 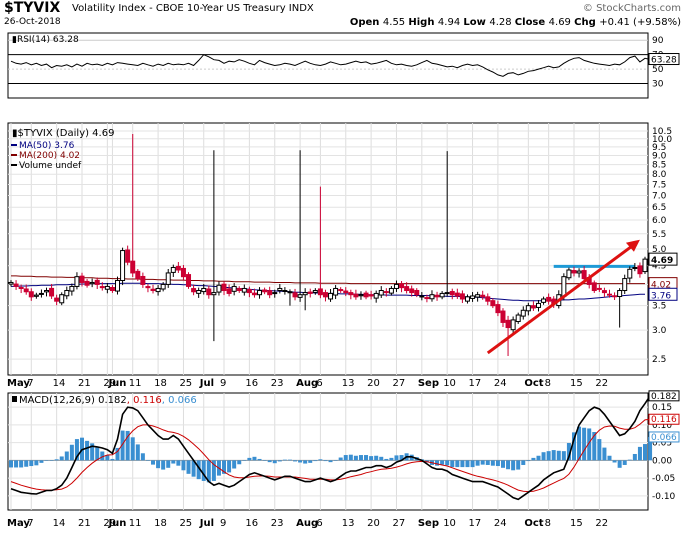 I want to click on price-x-label: Aug, so click(x=307, y=383).